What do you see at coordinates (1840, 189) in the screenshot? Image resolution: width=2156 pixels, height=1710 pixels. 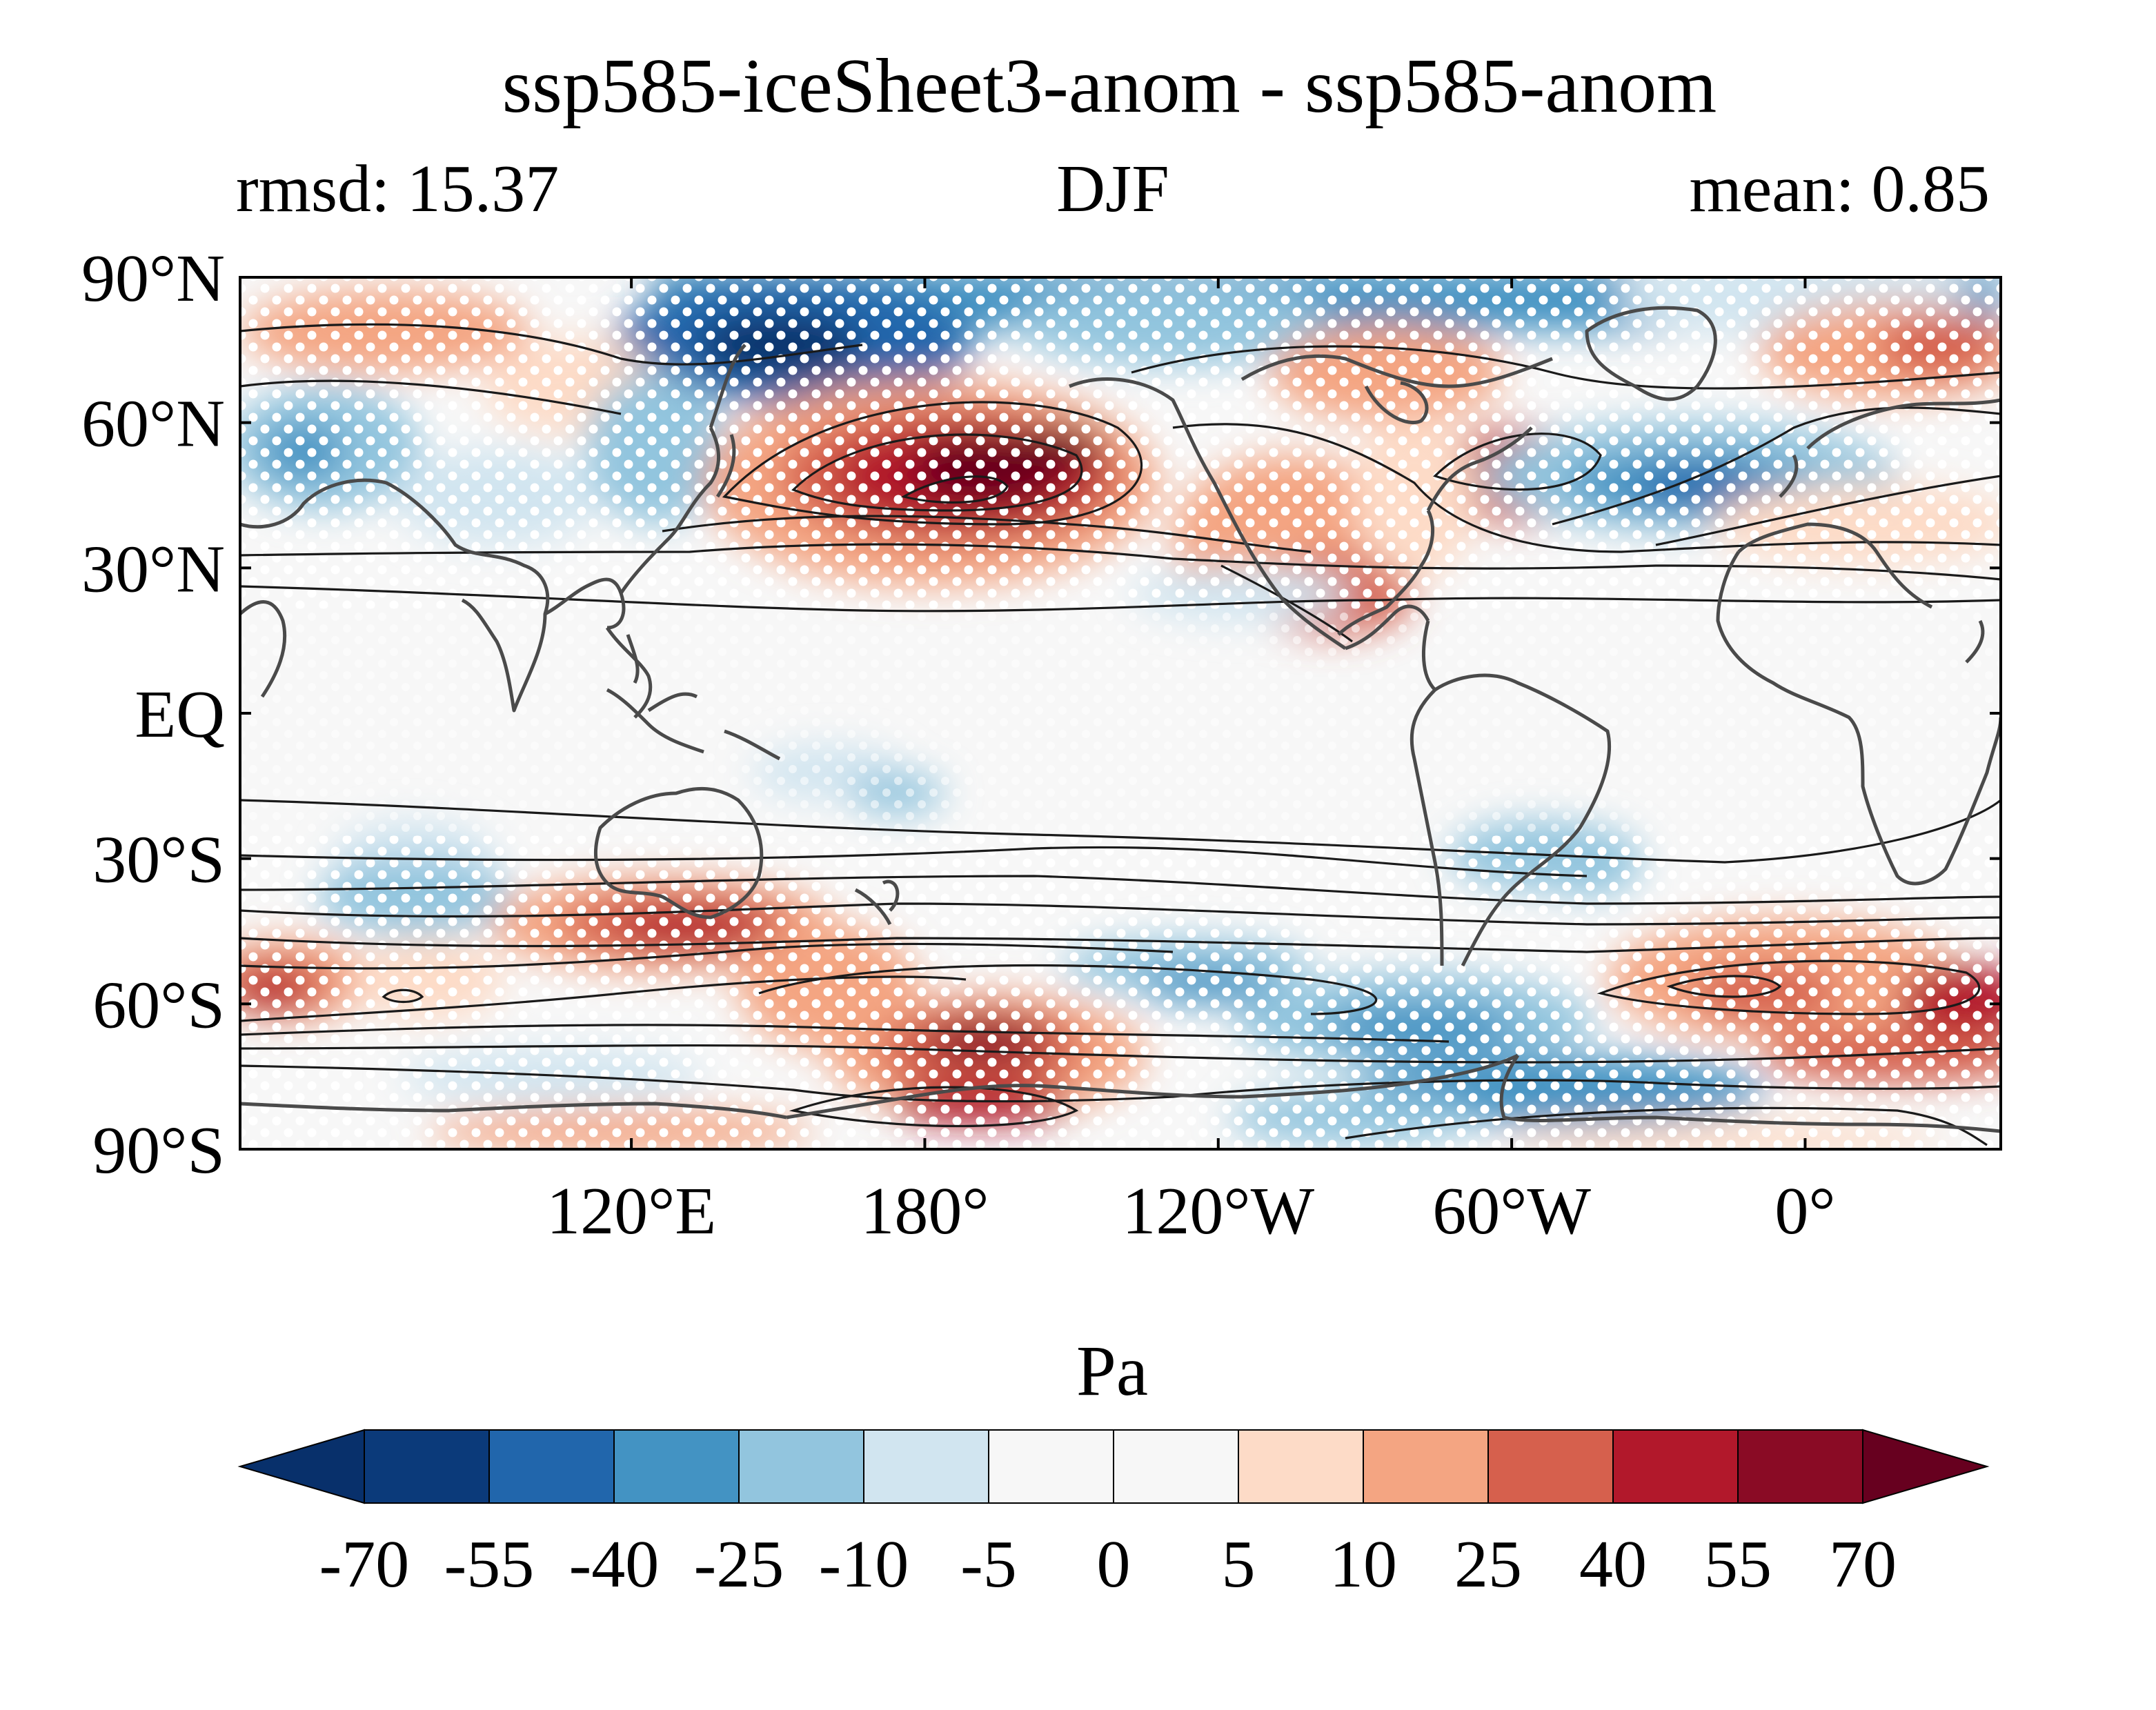 I see `mean-label: mean: 0.85` at bounding box center [1840, 189].